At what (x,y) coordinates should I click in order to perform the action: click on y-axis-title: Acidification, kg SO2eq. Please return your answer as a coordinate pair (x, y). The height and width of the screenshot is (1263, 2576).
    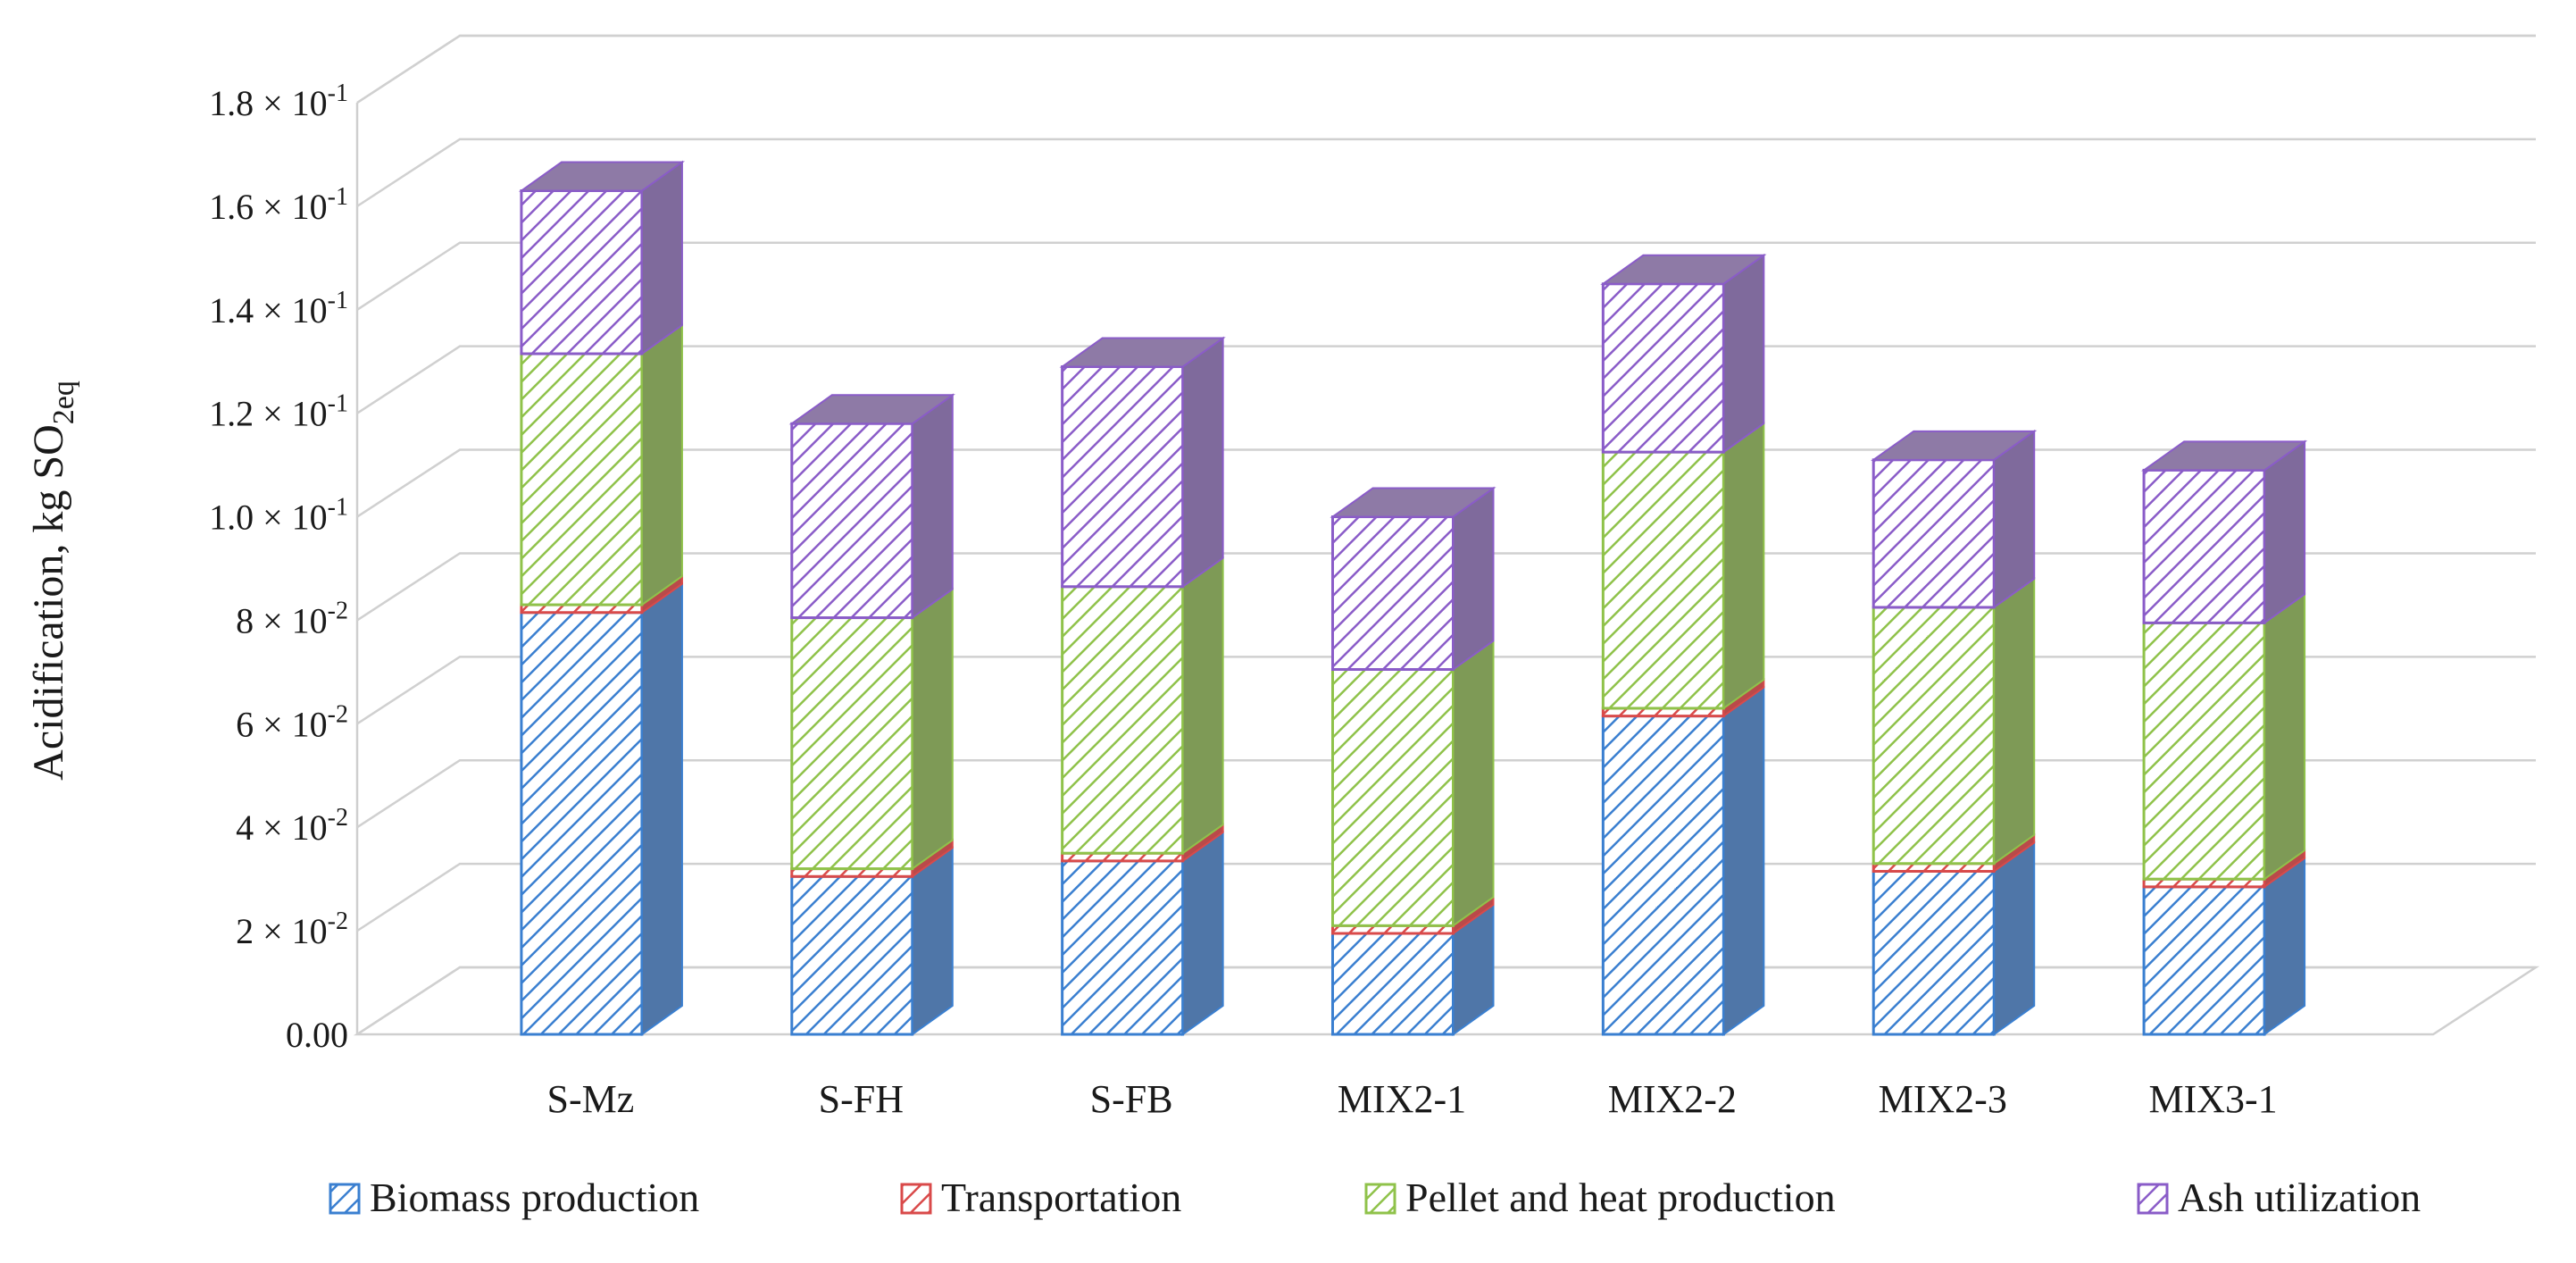
    Looking at the image, I should click on (52, 581).